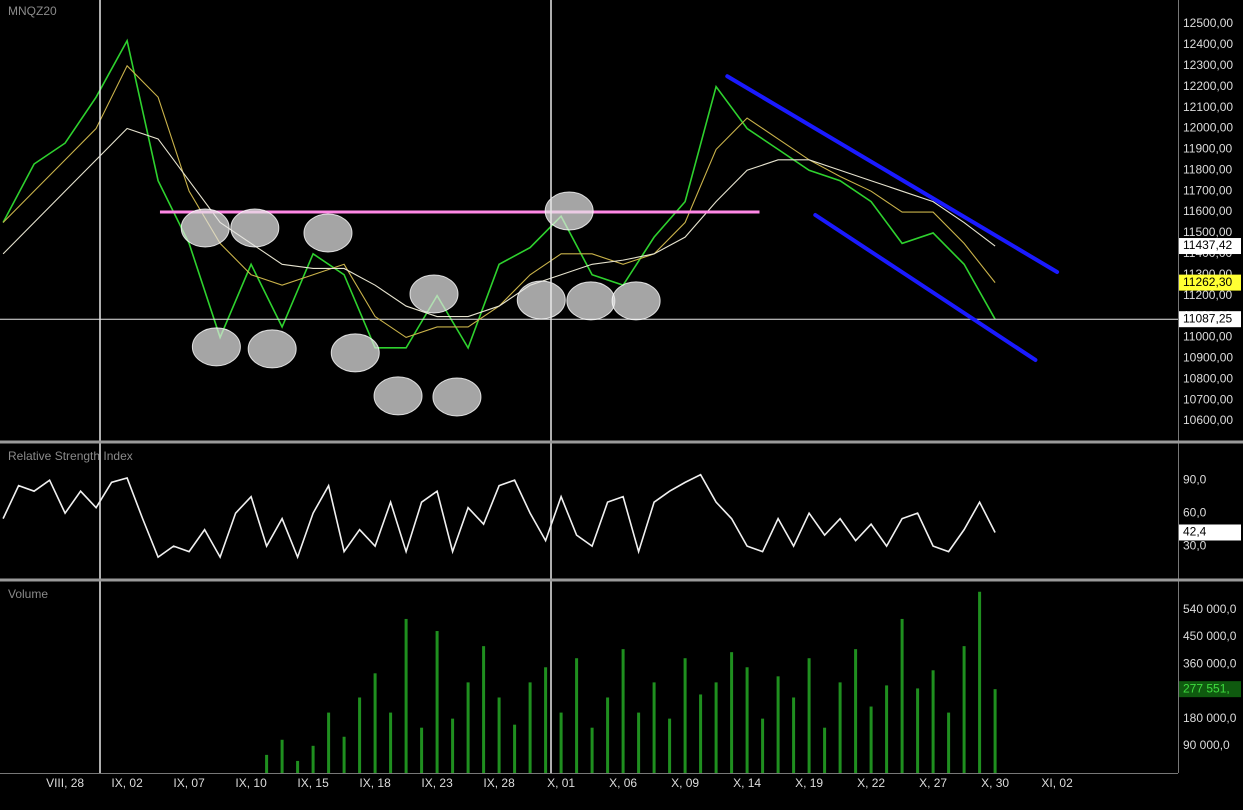 The image size is (1243, 810). What do you see at coordinates (871, 783) in the screenshot?
I see `x-tick-label: X, 22` at bounding box center [871, 783].